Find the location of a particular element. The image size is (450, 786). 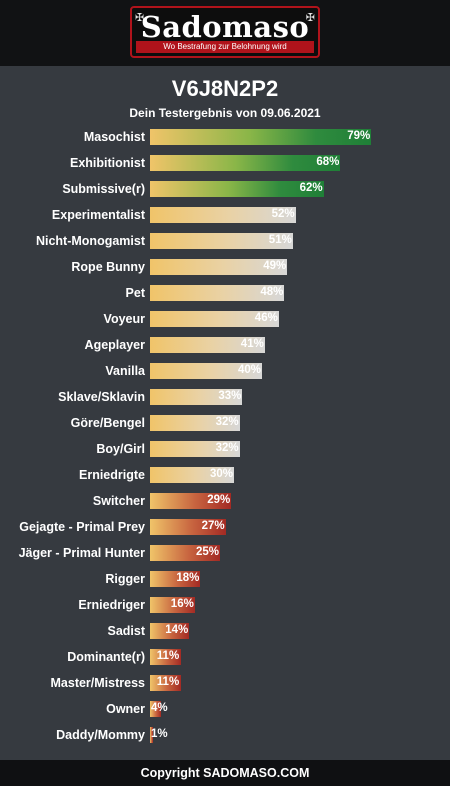

result-row: Sklave/Sklavin 33% is located at coordinates (225, 397).